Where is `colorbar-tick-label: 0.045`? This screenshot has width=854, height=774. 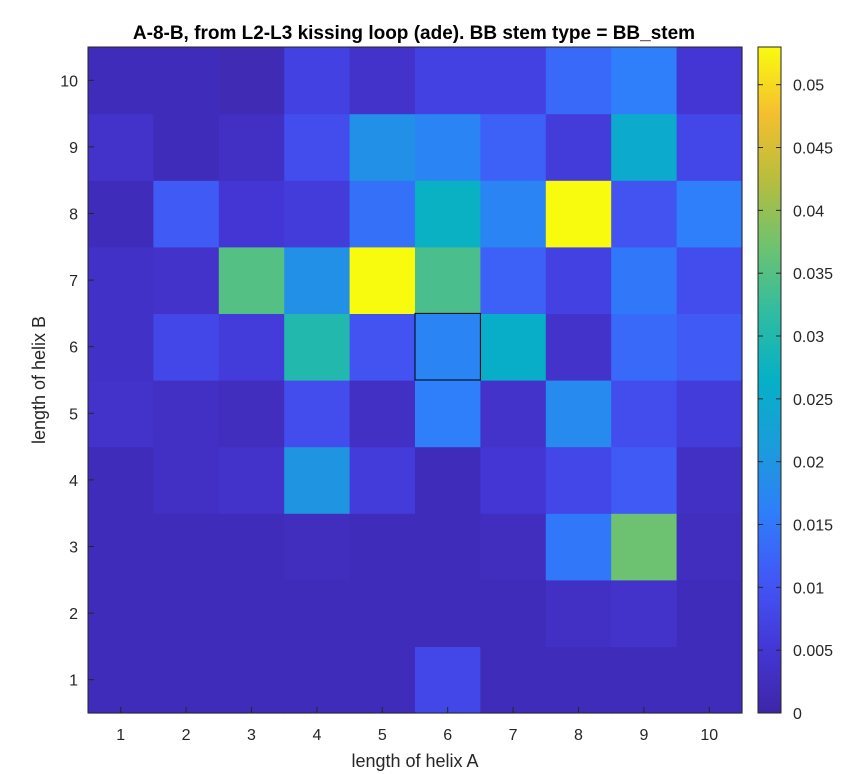 colorbar-tick-label: 0.045 is located at coordinates (813, 149).